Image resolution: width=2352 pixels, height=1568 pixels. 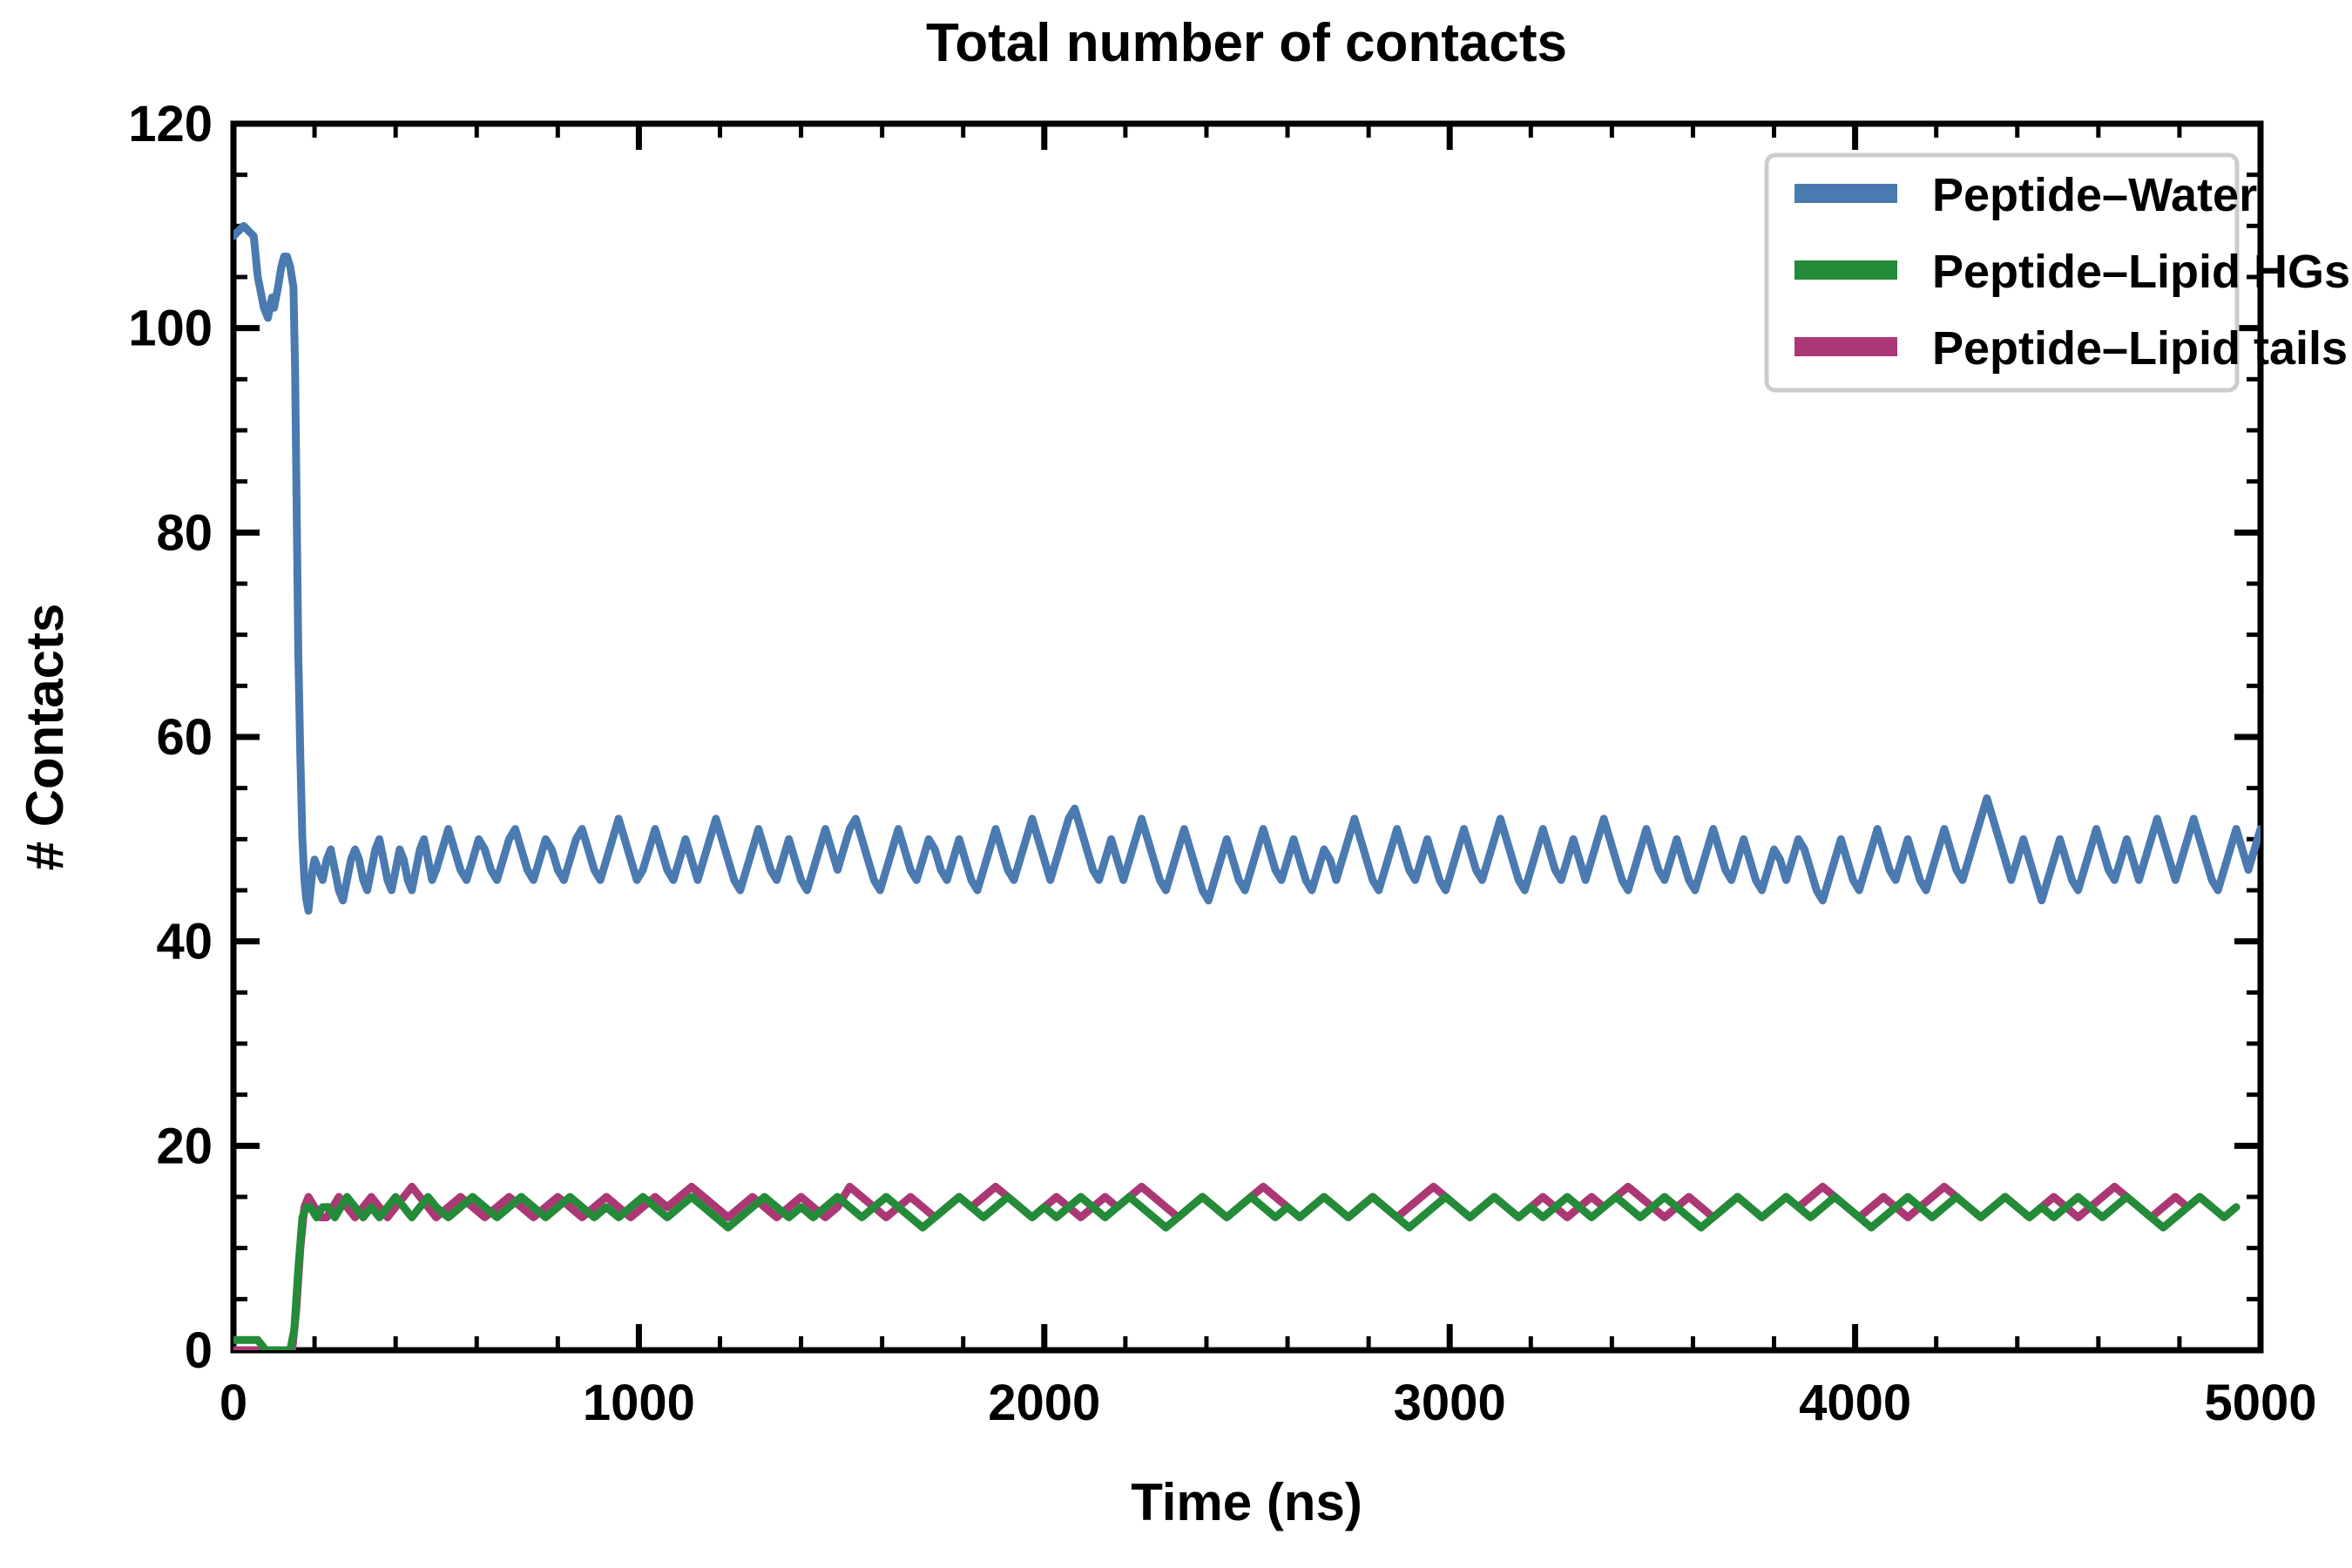 What do you see at coordinates (233, 1403) in the screenshot?
I see `x-tick-label: 0` at bounding box center [233, 1403].